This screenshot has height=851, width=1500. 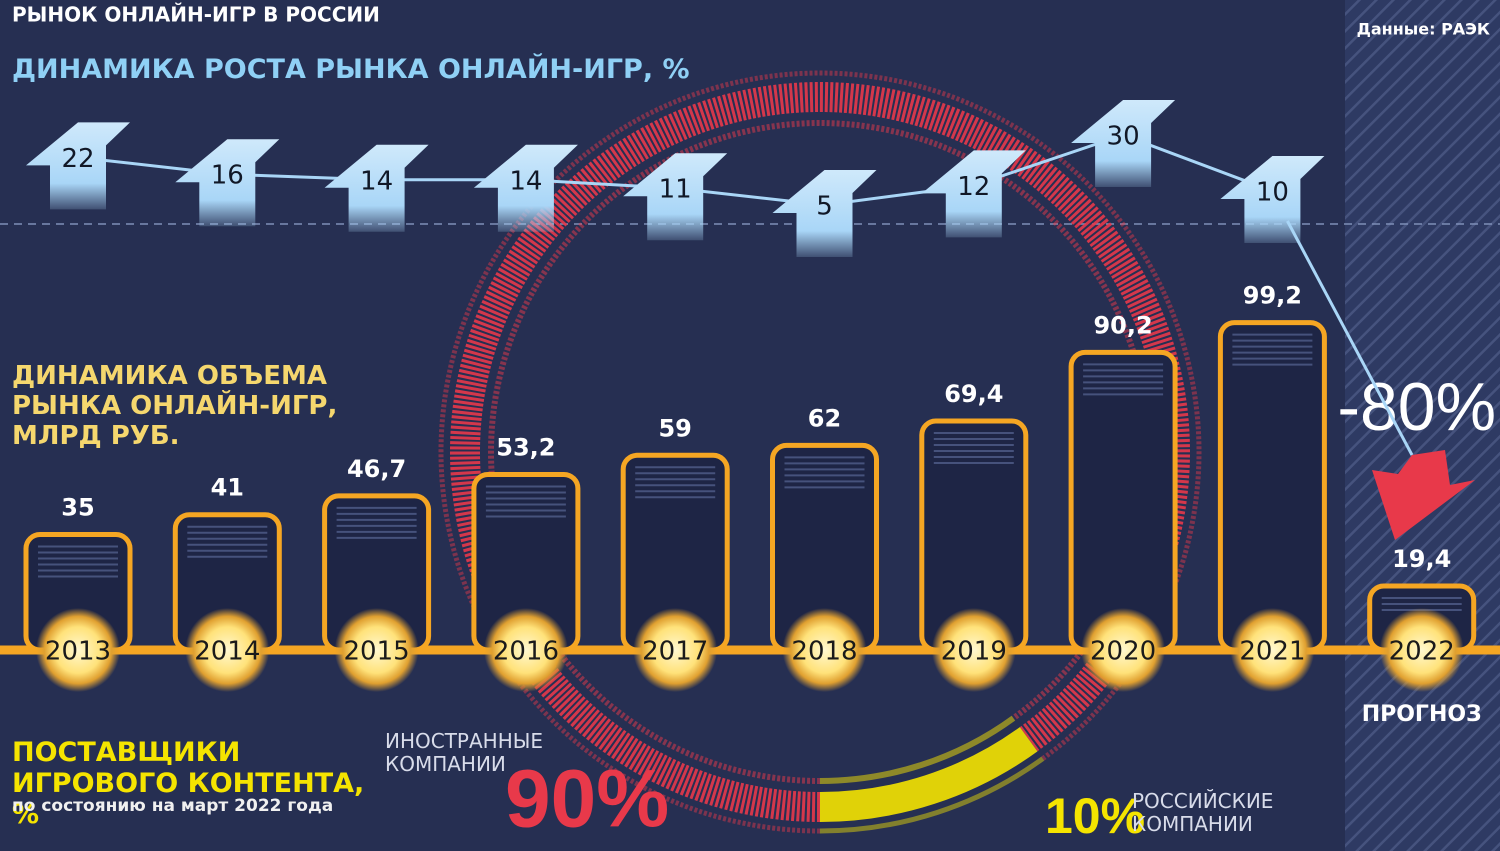 I want to click on pie-slice, so click(x=928, y=774).